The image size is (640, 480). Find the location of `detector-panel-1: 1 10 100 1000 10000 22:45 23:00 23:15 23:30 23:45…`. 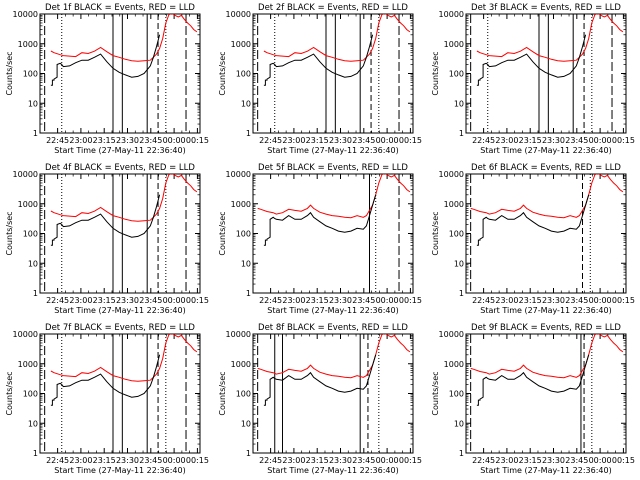

detector-panel-1: 1 10 100 1000 10000 22:45 23:00 23:15 23:30 23:45… is located at coordinates (107, 79).